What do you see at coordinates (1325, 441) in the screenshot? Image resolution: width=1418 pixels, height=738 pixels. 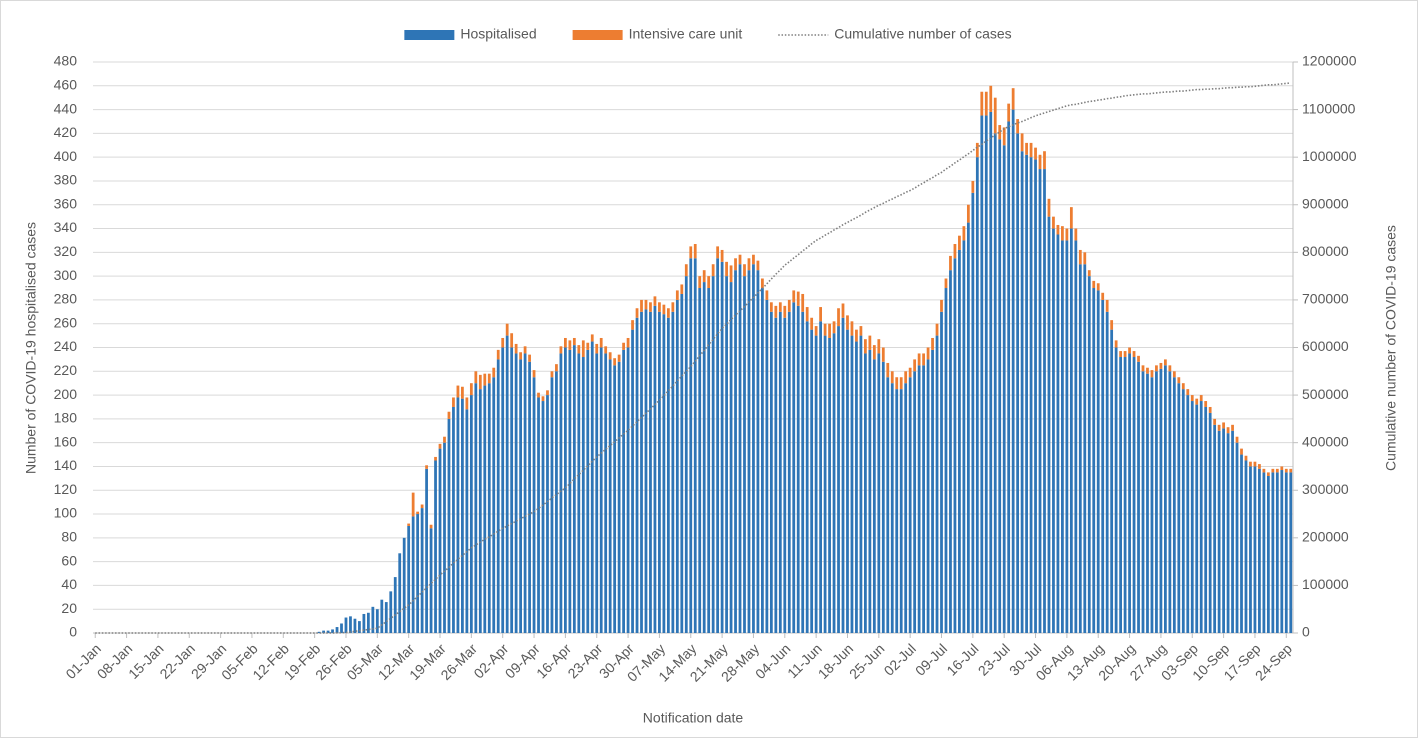 I see `y2-tick-label: 400000` at bounding box center [1325, 441].